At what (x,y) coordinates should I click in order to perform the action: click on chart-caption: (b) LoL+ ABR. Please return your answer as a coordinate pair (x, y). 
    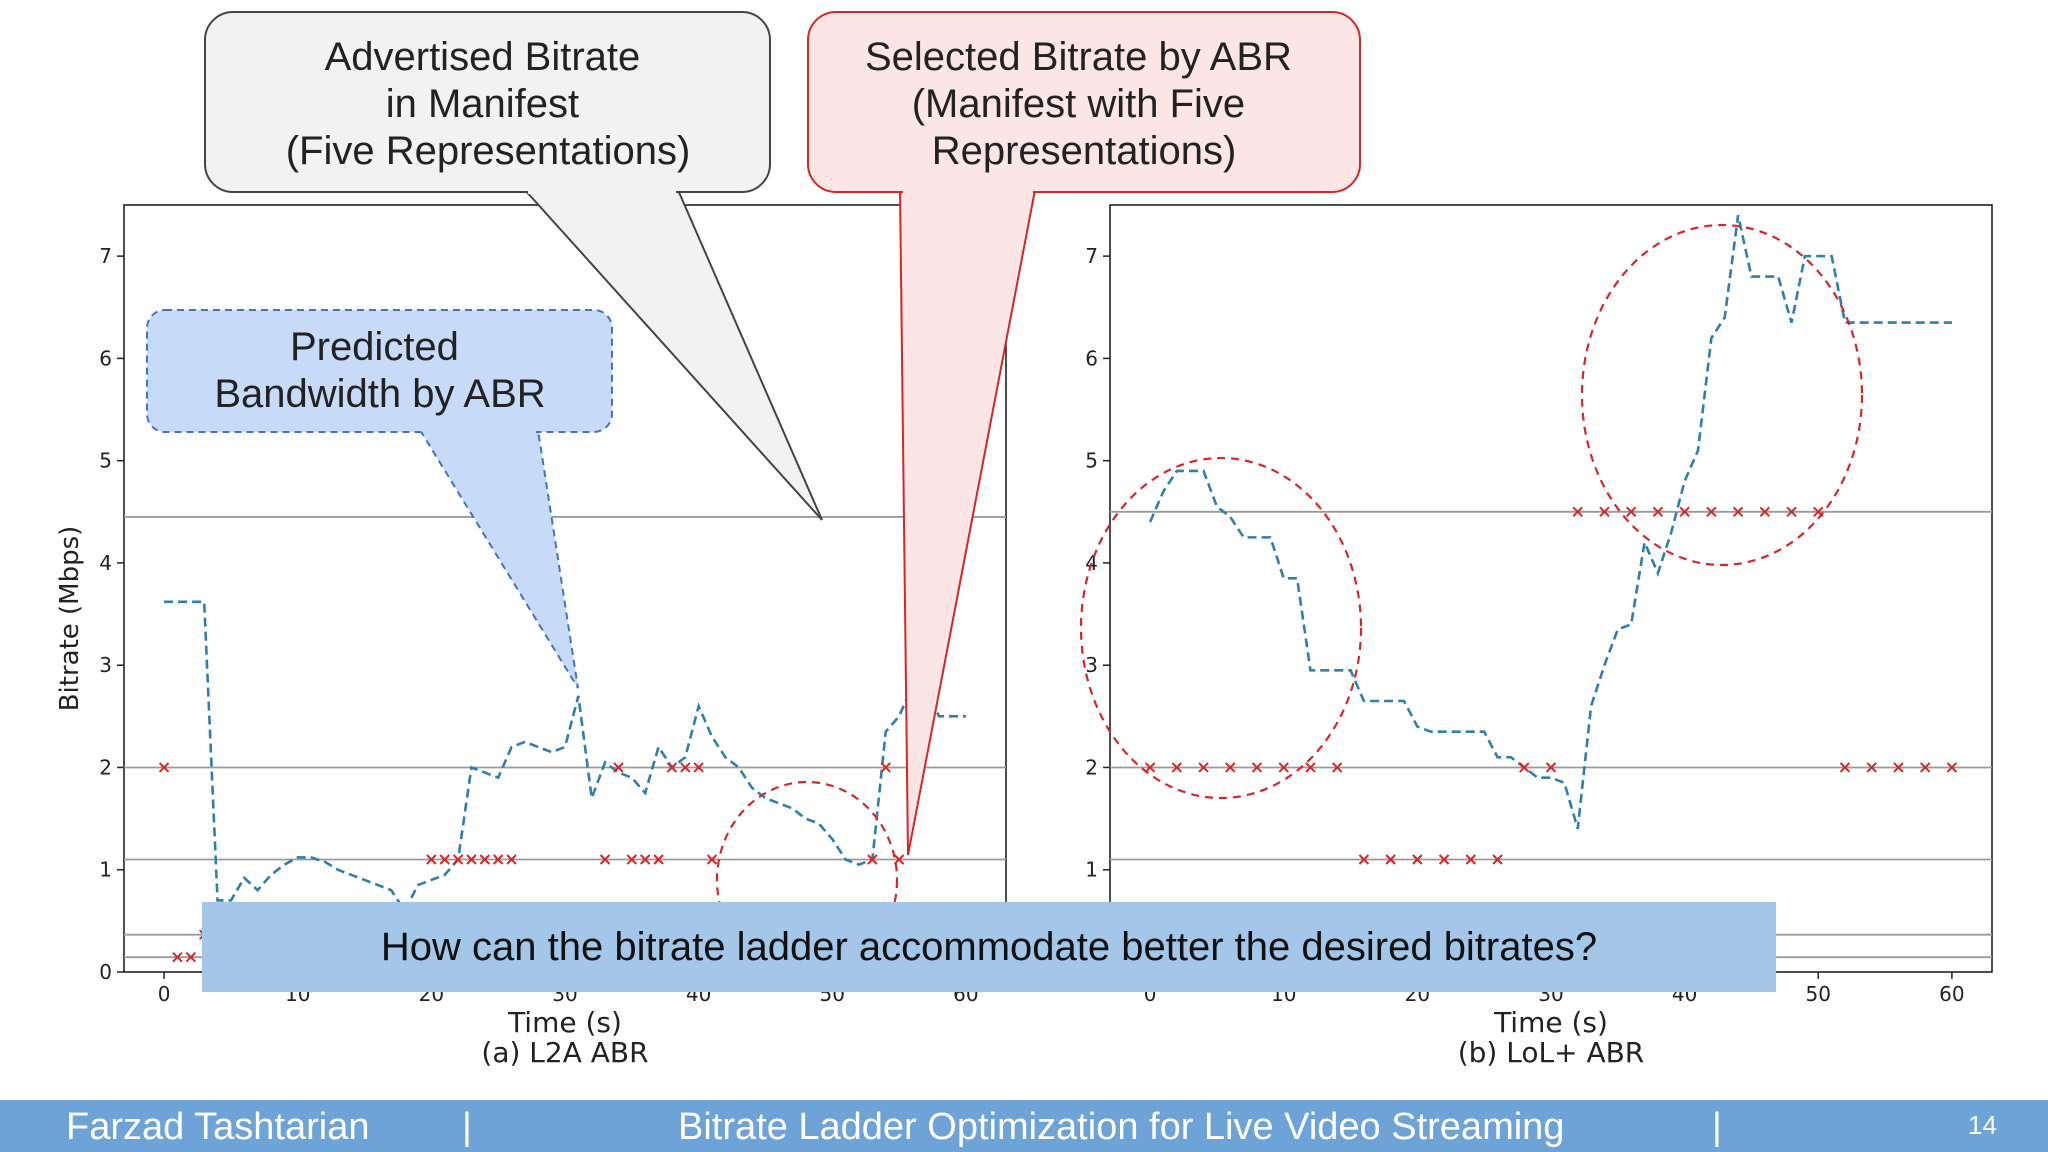
    Looking at the image, I should click on (1551, 1052).